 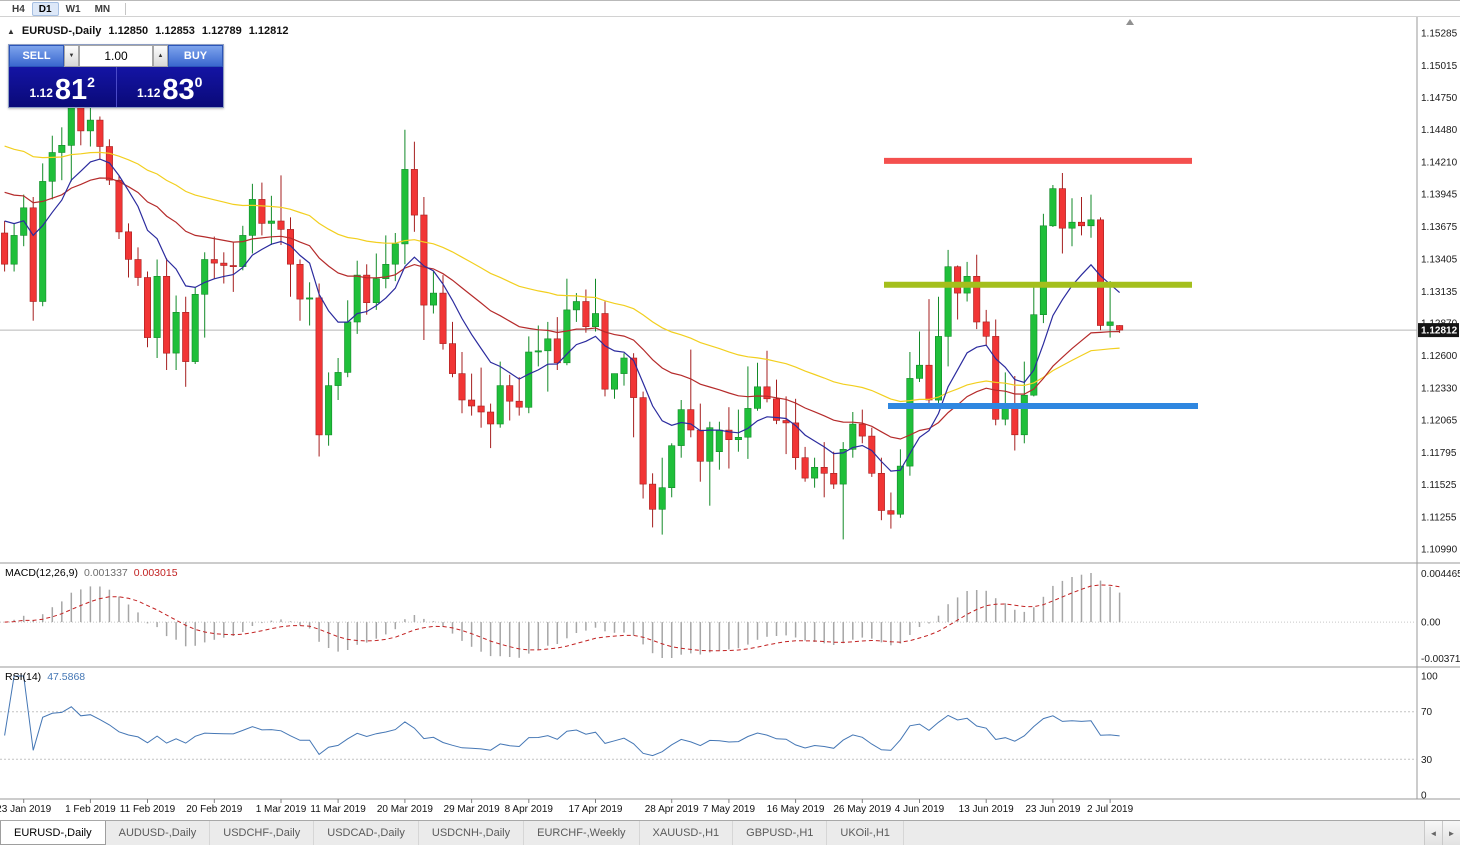 I want to click on svg-text: 1.14750, so click(x=1439, y=98).